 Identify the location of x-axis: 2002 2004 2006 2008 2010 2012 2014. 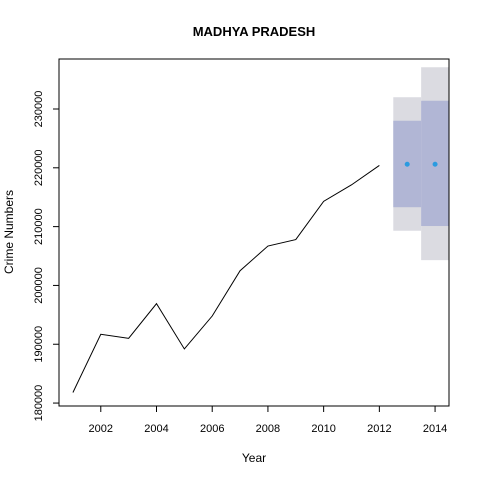
(268, 420).